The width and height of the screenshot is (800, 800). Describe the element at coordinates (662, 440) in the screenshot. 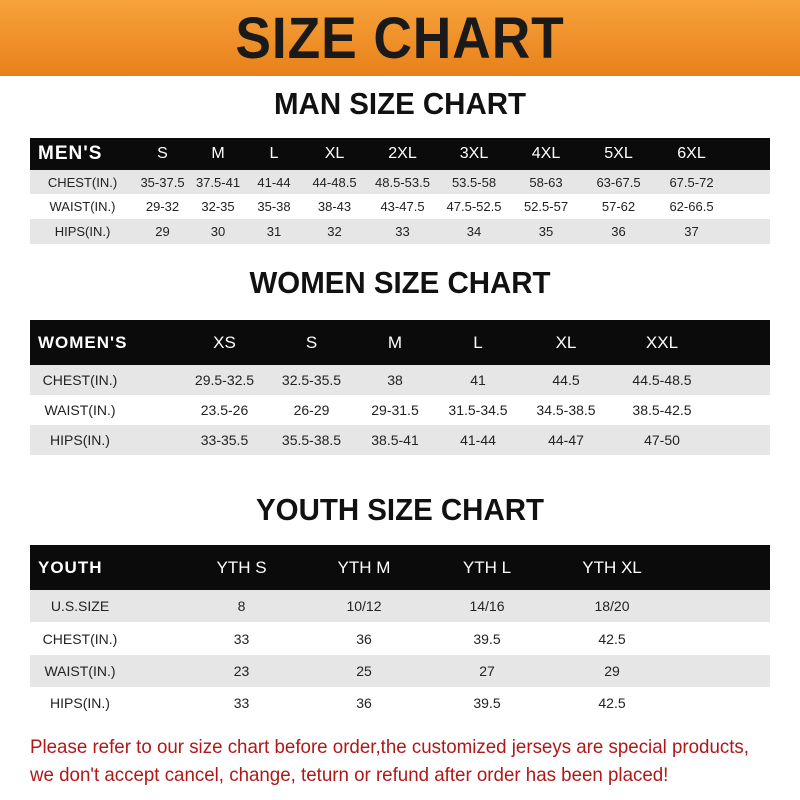

I see `table-cell: 47-50` at that location.